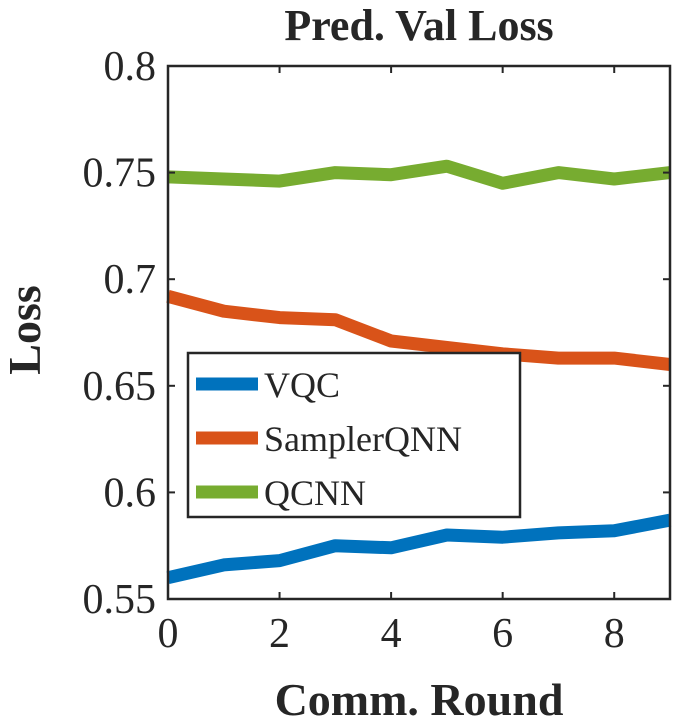 This screenshot has width=676, height=723. Describe the element at coordinates (502, 634) in the screenshot. I see `x-tick-label: 6` at that location.